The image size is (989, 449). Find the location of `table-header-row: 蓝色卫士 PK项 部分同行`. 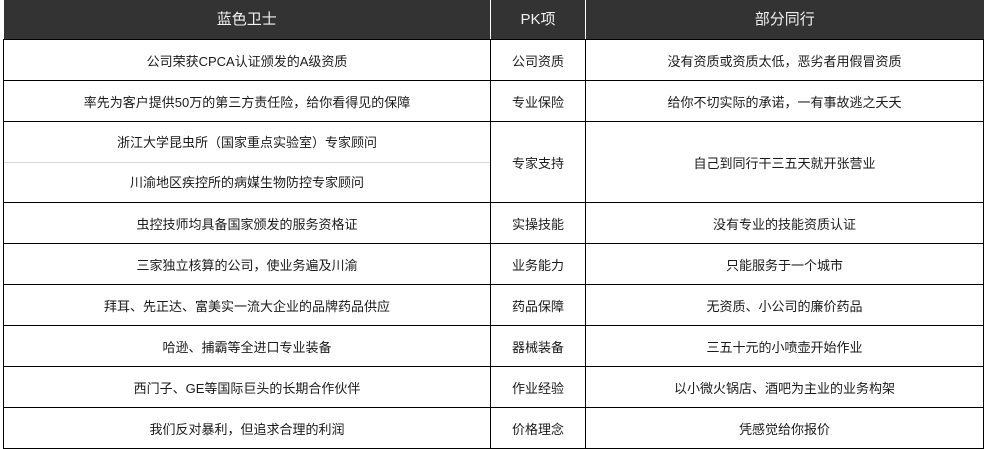

table-header-row: 蓝色卫士 PK项 部分同行 is located at coordinates (493, 20).